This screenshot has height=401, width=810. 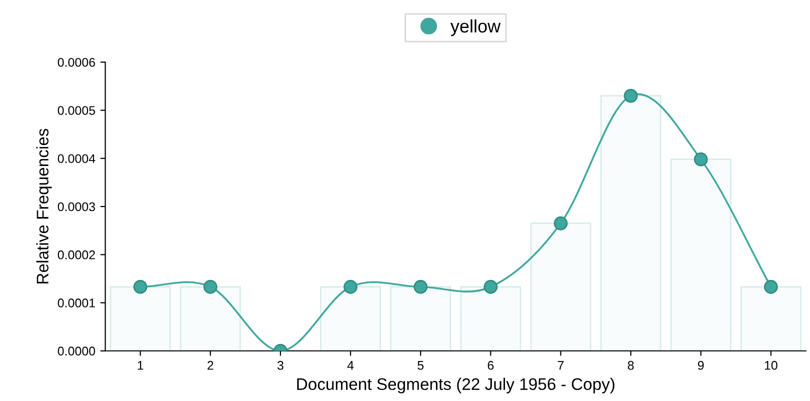 I want to click on y-tick-label: 0.0002, so click(x=76, y=255).